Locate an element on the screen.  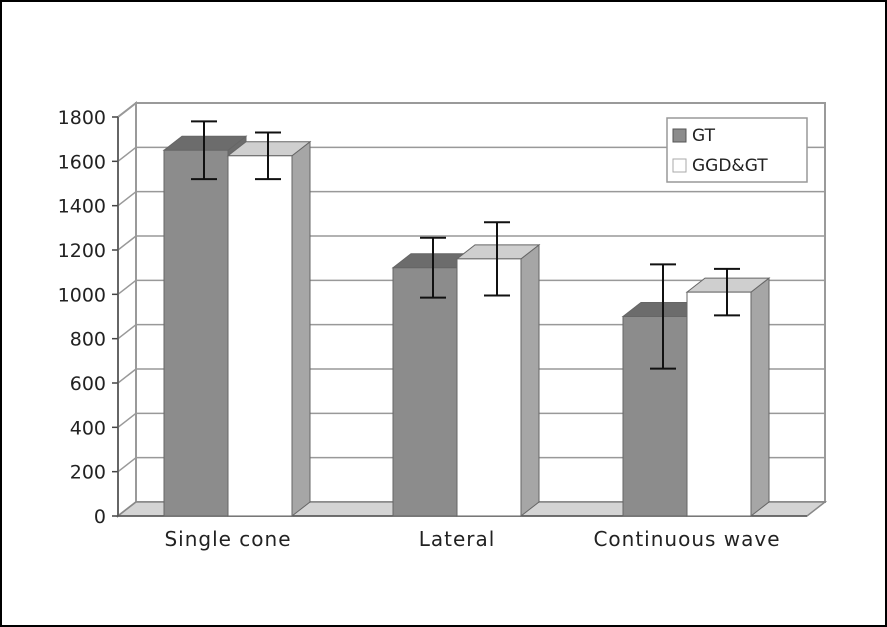
legend: GT GGD&GT is located at coordinates (737, 150).